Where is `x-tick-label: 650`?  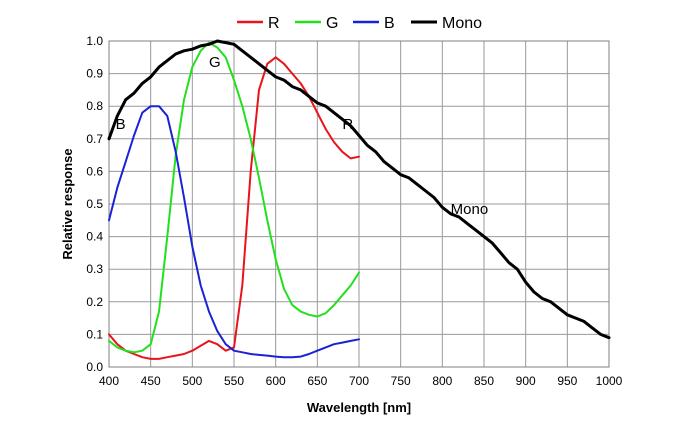
x-tick-label: 650 is located at coordinates (317, 381).